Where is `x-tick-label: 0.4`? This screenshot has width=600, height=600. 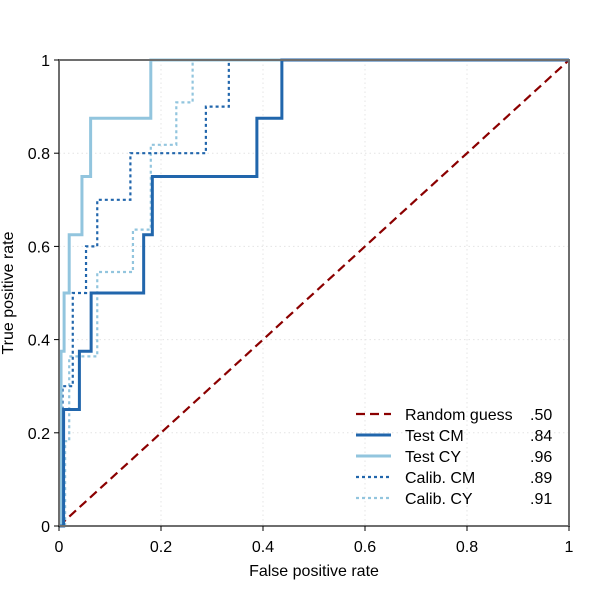
x-tick-label: 0.4 is located at coordinates (263, 547).